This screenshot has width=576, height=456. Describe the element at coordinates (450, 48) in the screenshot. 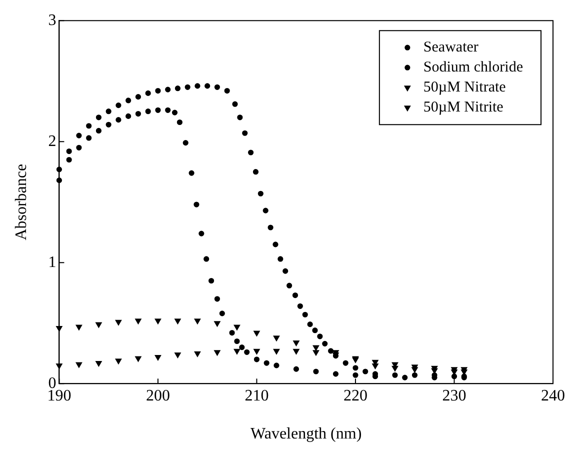

I see `legend-label: Seawater` at that location.